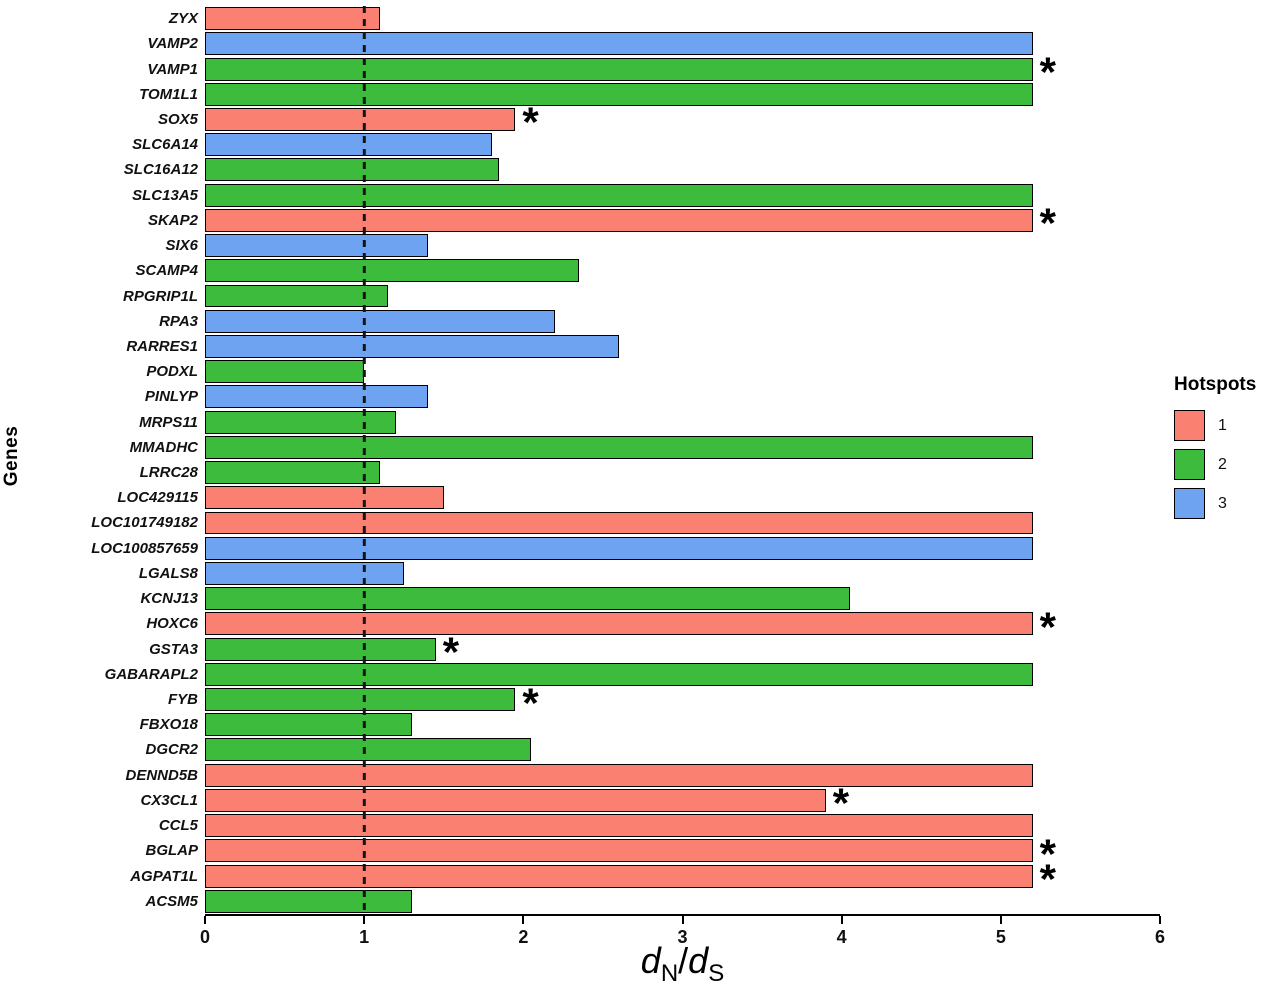 The image size is (1280, 989). Describe the element at coordinates (168, 94) in the screenshot. I see `gene-label-tom1l1: TOM1L1` at that location.